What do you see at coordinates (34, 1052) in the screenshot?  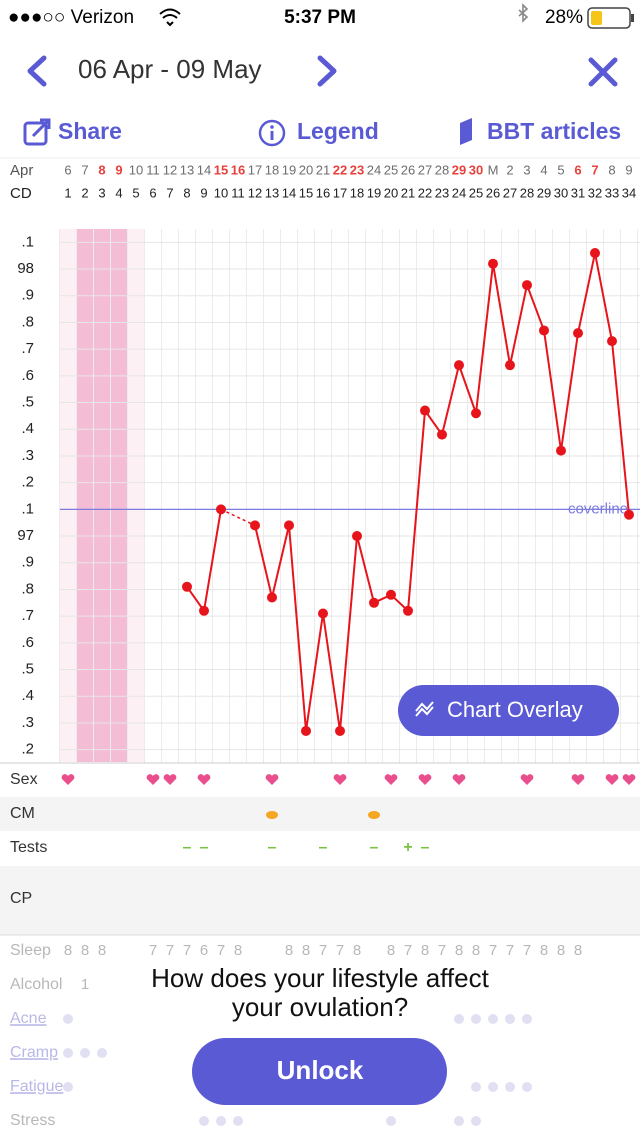 I see `row-label: Cramp` at bounding box center [34, 1052].